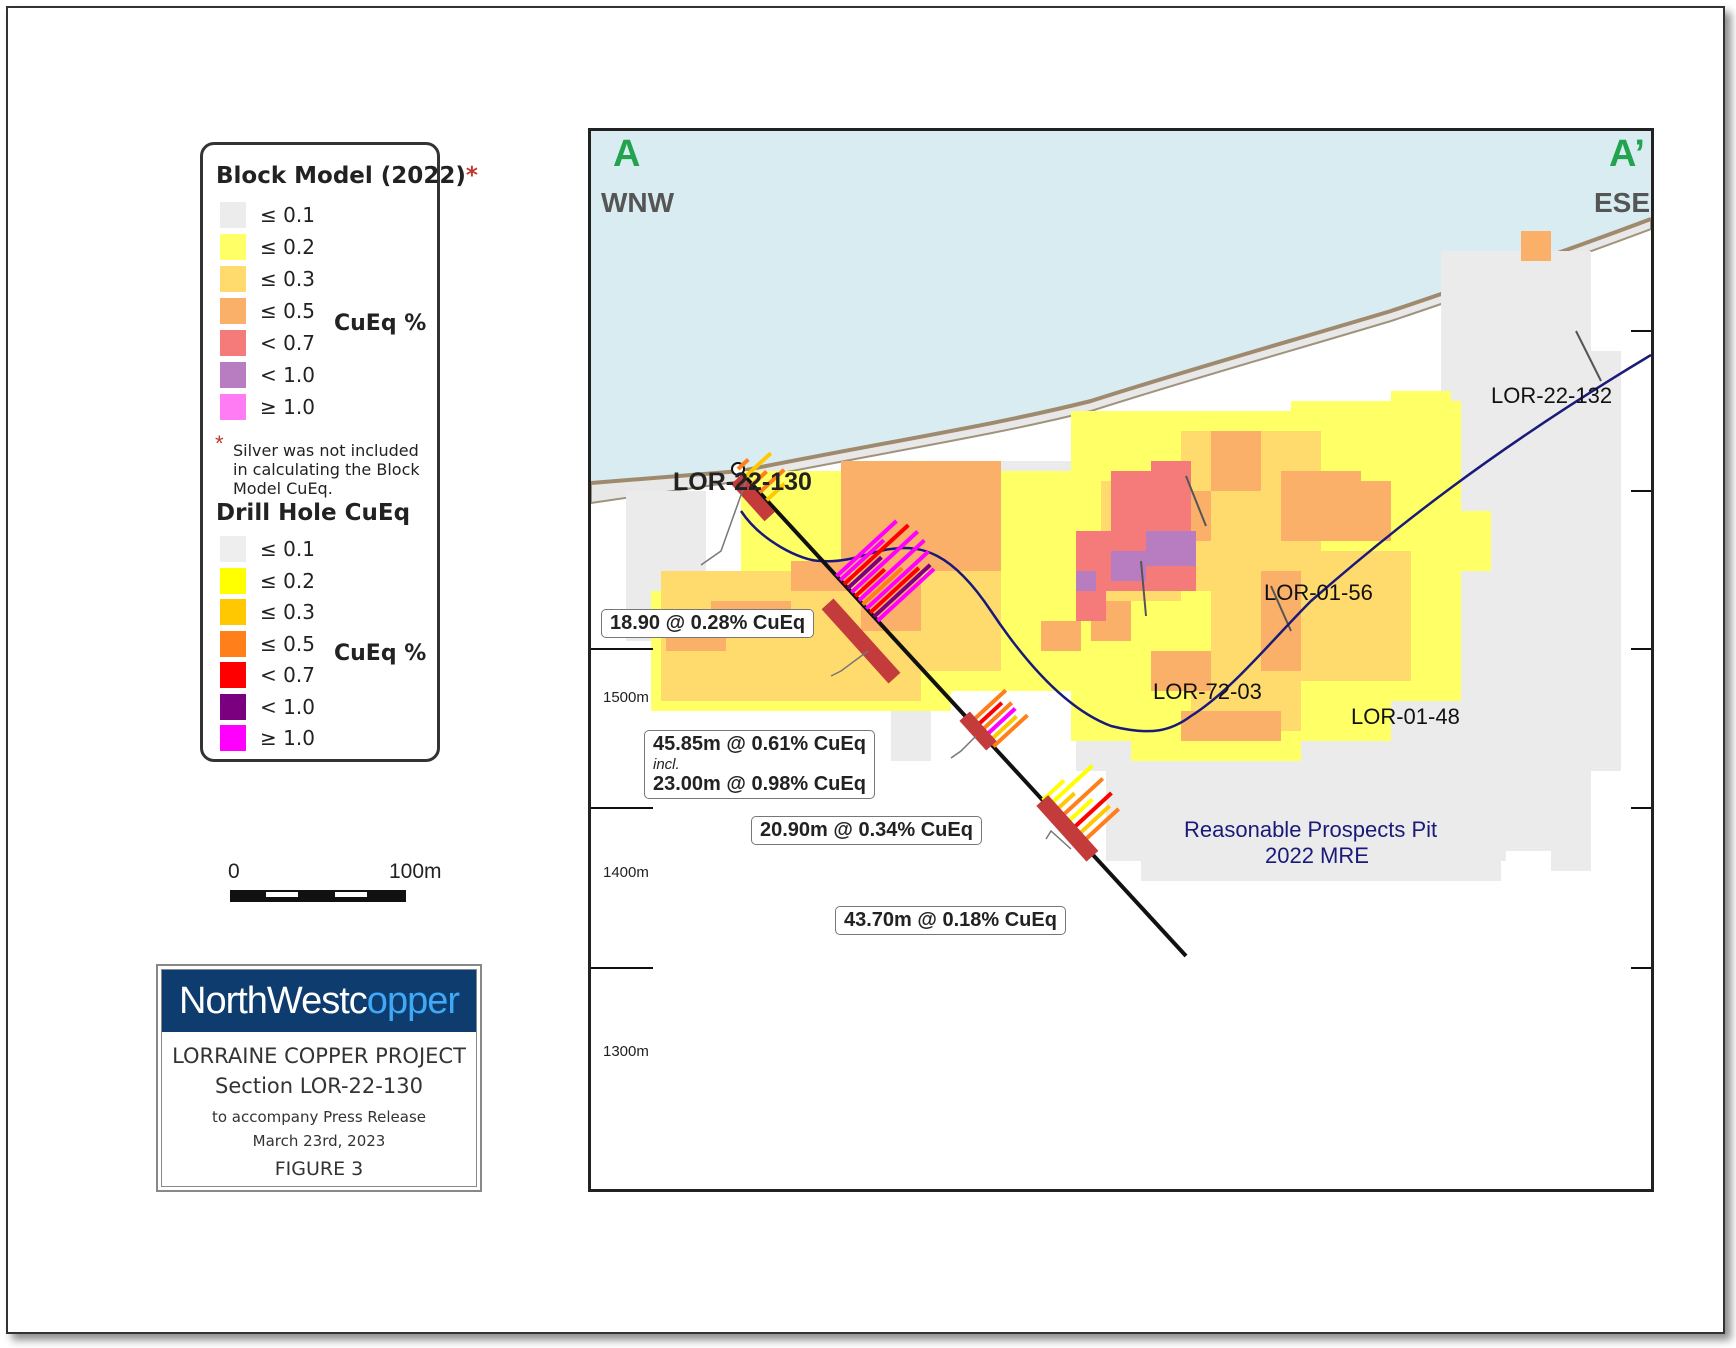  Describe the element at coordinates (415, 871) in the screenshot. I see `scale-end-label: 100m` at that location.